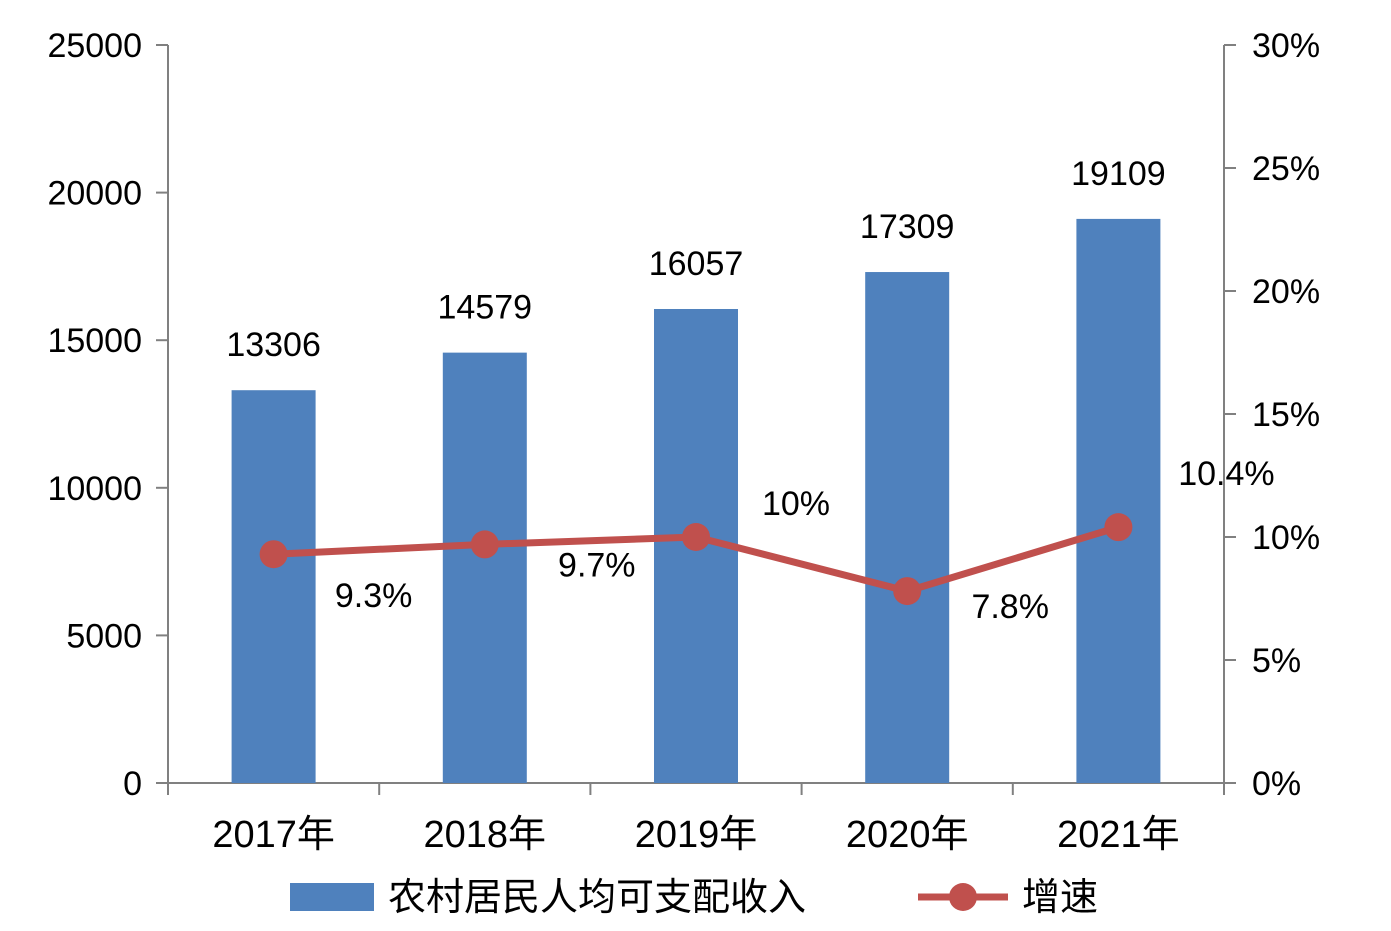 This screenshot has width=1391, height=931. Describe the element at coordinates (1286, 169) in the screenshot. I see `right-y-tick-label: 25%` at that location.